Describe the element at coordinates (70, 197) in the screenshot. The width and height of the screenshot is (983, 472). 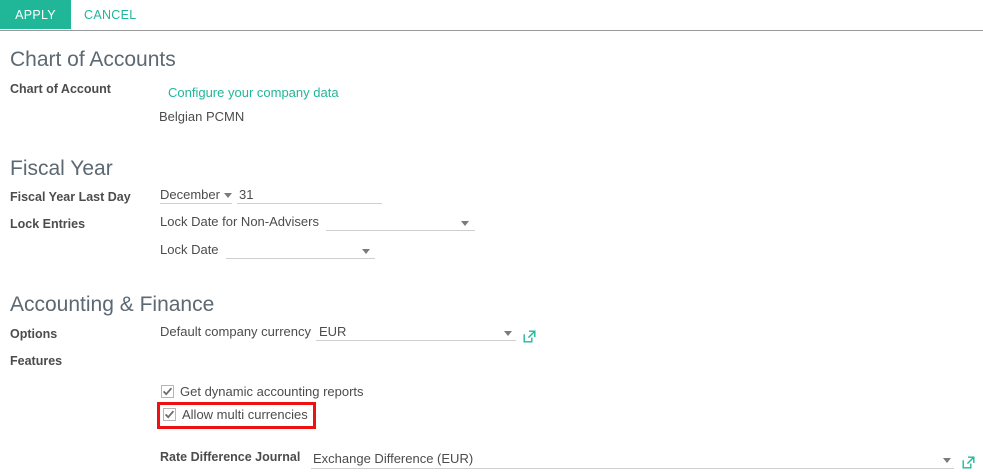
I see `label-fiscal-year-last-day: Fiscal Year Last Day` at that location.